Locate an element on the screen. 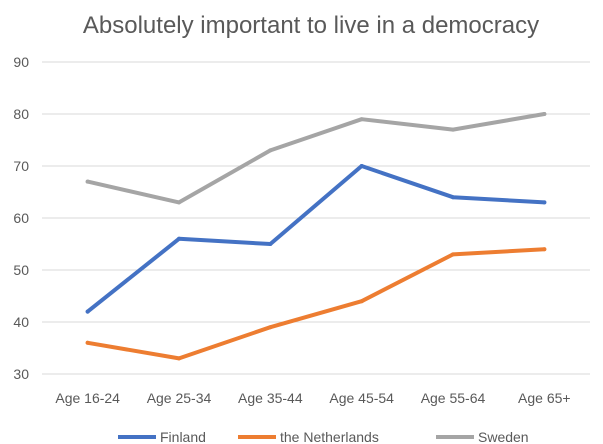  x-tick-label: Age 35-44 is located at coordinates (270, 398).